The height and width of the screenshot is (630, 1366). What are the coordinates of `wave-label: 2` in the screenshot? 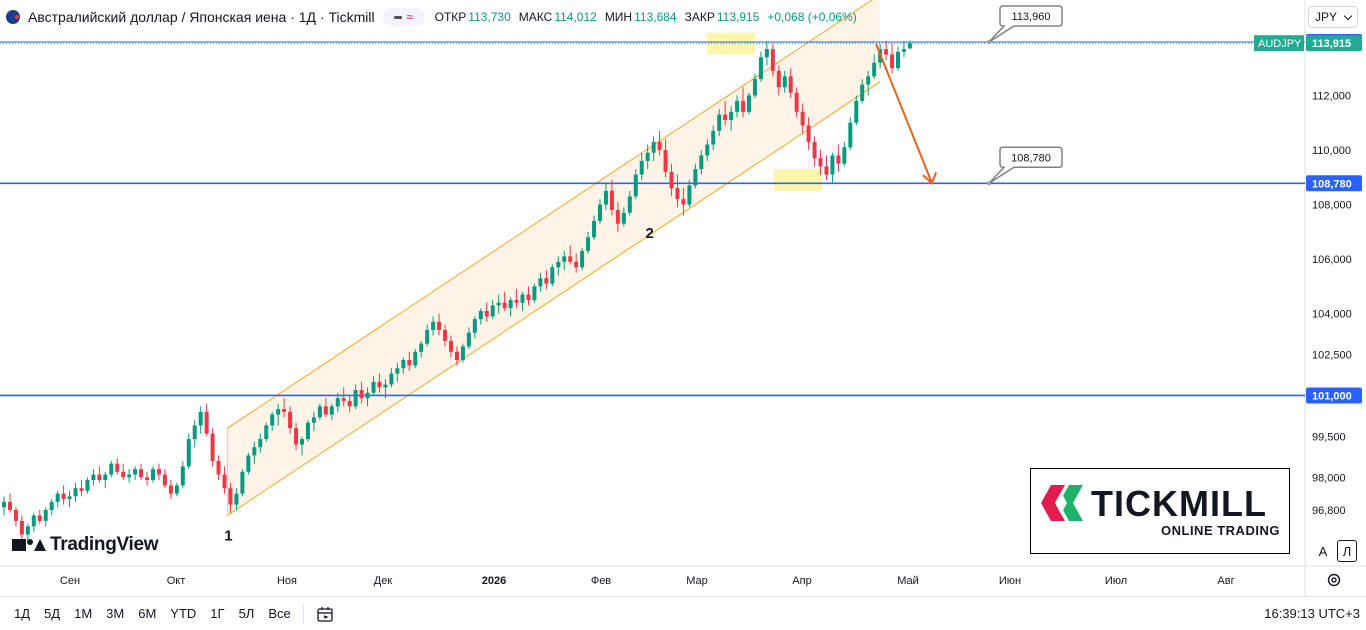 It's located at (650, 233).